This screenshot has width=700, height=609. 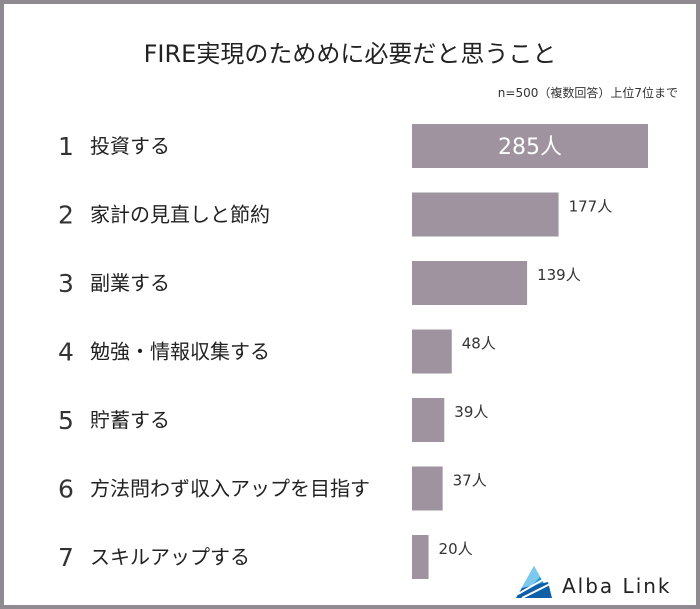 I want to click on value-label: 177人, so click(x=591, y=207).